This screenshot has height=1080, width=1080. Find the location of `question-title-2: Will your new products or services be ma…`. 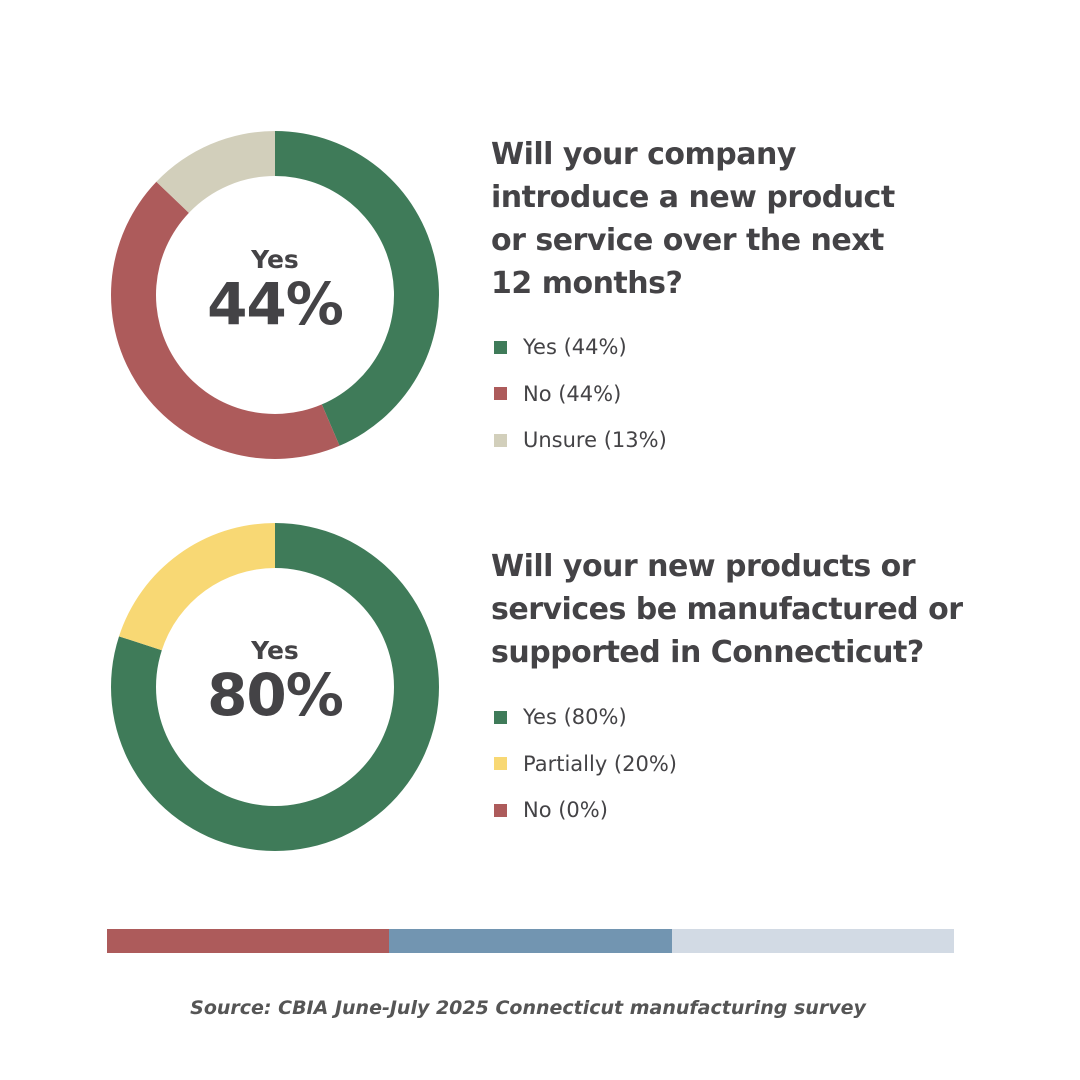

question-title-2: Will your new products or services be ma… is located at coordinates (727, 609).